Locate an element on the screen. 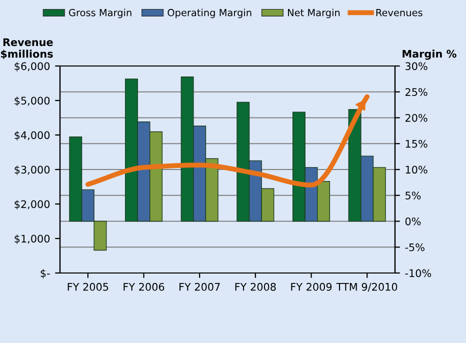 Image resolution: width=466 pixels, height=343 pixels. legend-label: Operating Margin is located at coordinates (210, 13).